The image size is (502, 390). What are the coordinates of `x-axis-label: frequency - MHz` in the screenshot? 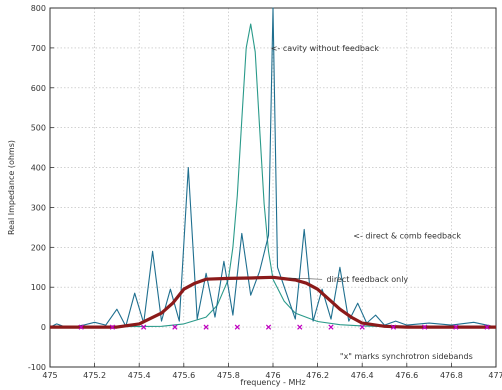 It's located at (272, 382).